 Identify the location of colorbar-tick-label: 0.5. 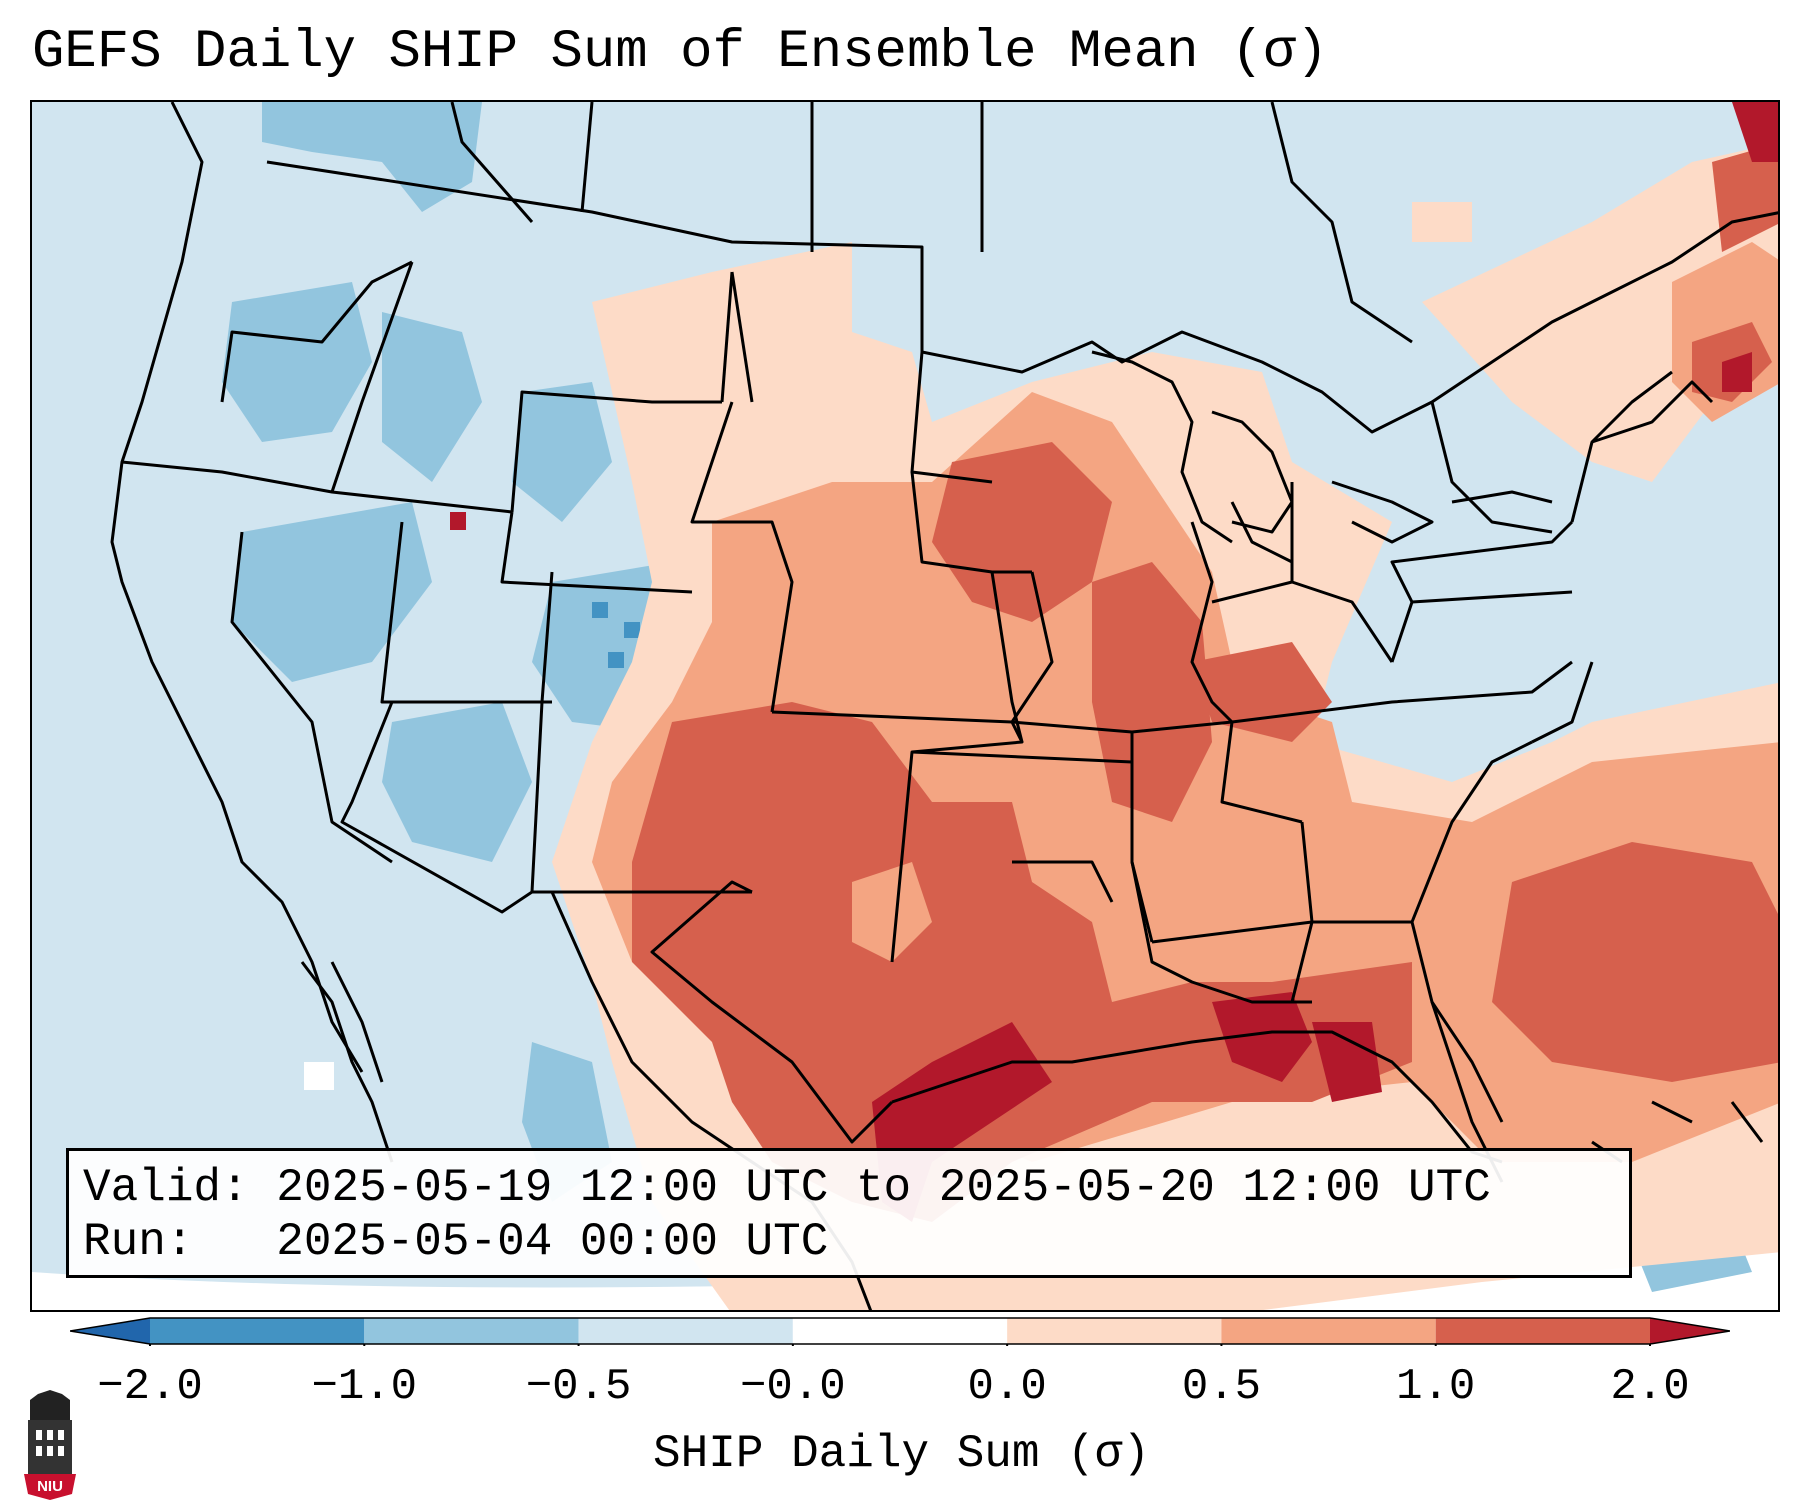
(1221, 1387).